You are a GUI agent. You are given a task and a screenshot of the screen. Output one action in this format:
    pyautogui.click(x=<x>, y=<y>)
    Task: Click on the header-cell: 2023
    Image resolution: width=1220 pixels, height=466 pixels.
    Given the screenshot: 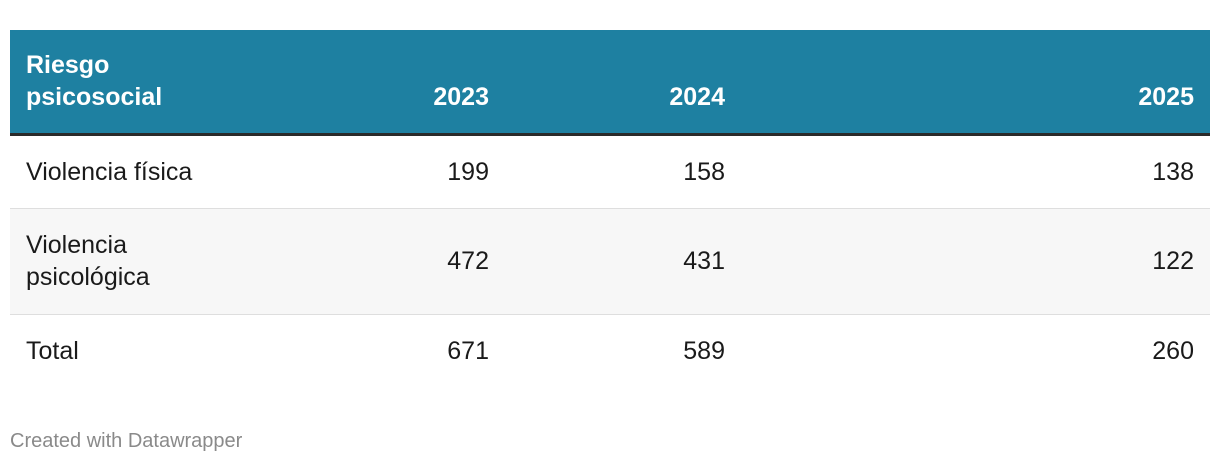 What is the action you would take?
    pyautogui.click(x=382, y=83)
    